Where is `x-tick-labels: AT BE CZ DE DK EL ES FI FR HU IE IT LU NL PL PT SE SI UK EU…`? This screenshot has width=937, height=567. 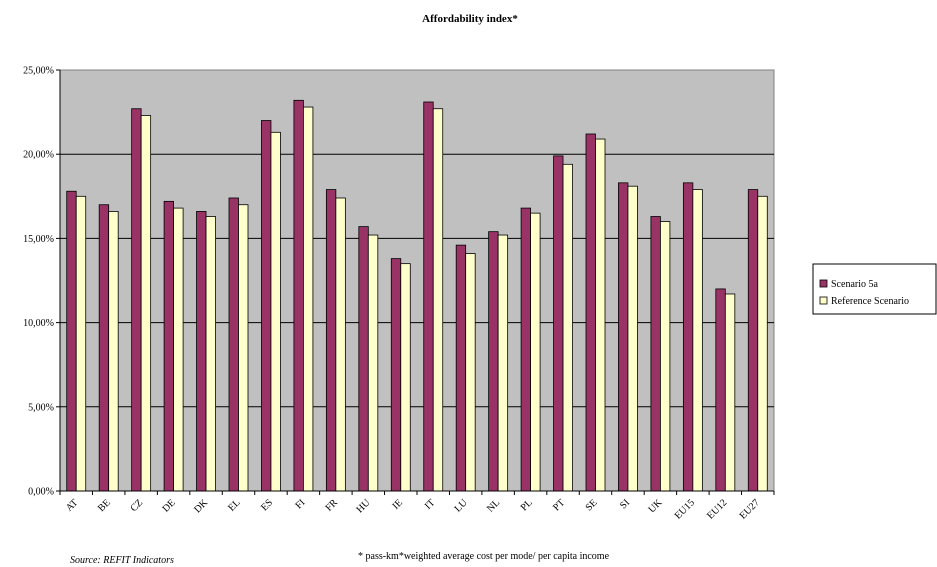
x-tick-labels: AT BE CZ DE DK EL ES FI FR HU IE IT LU NL PL PT SE SI UK EU… is located at coordinates (417, 506).